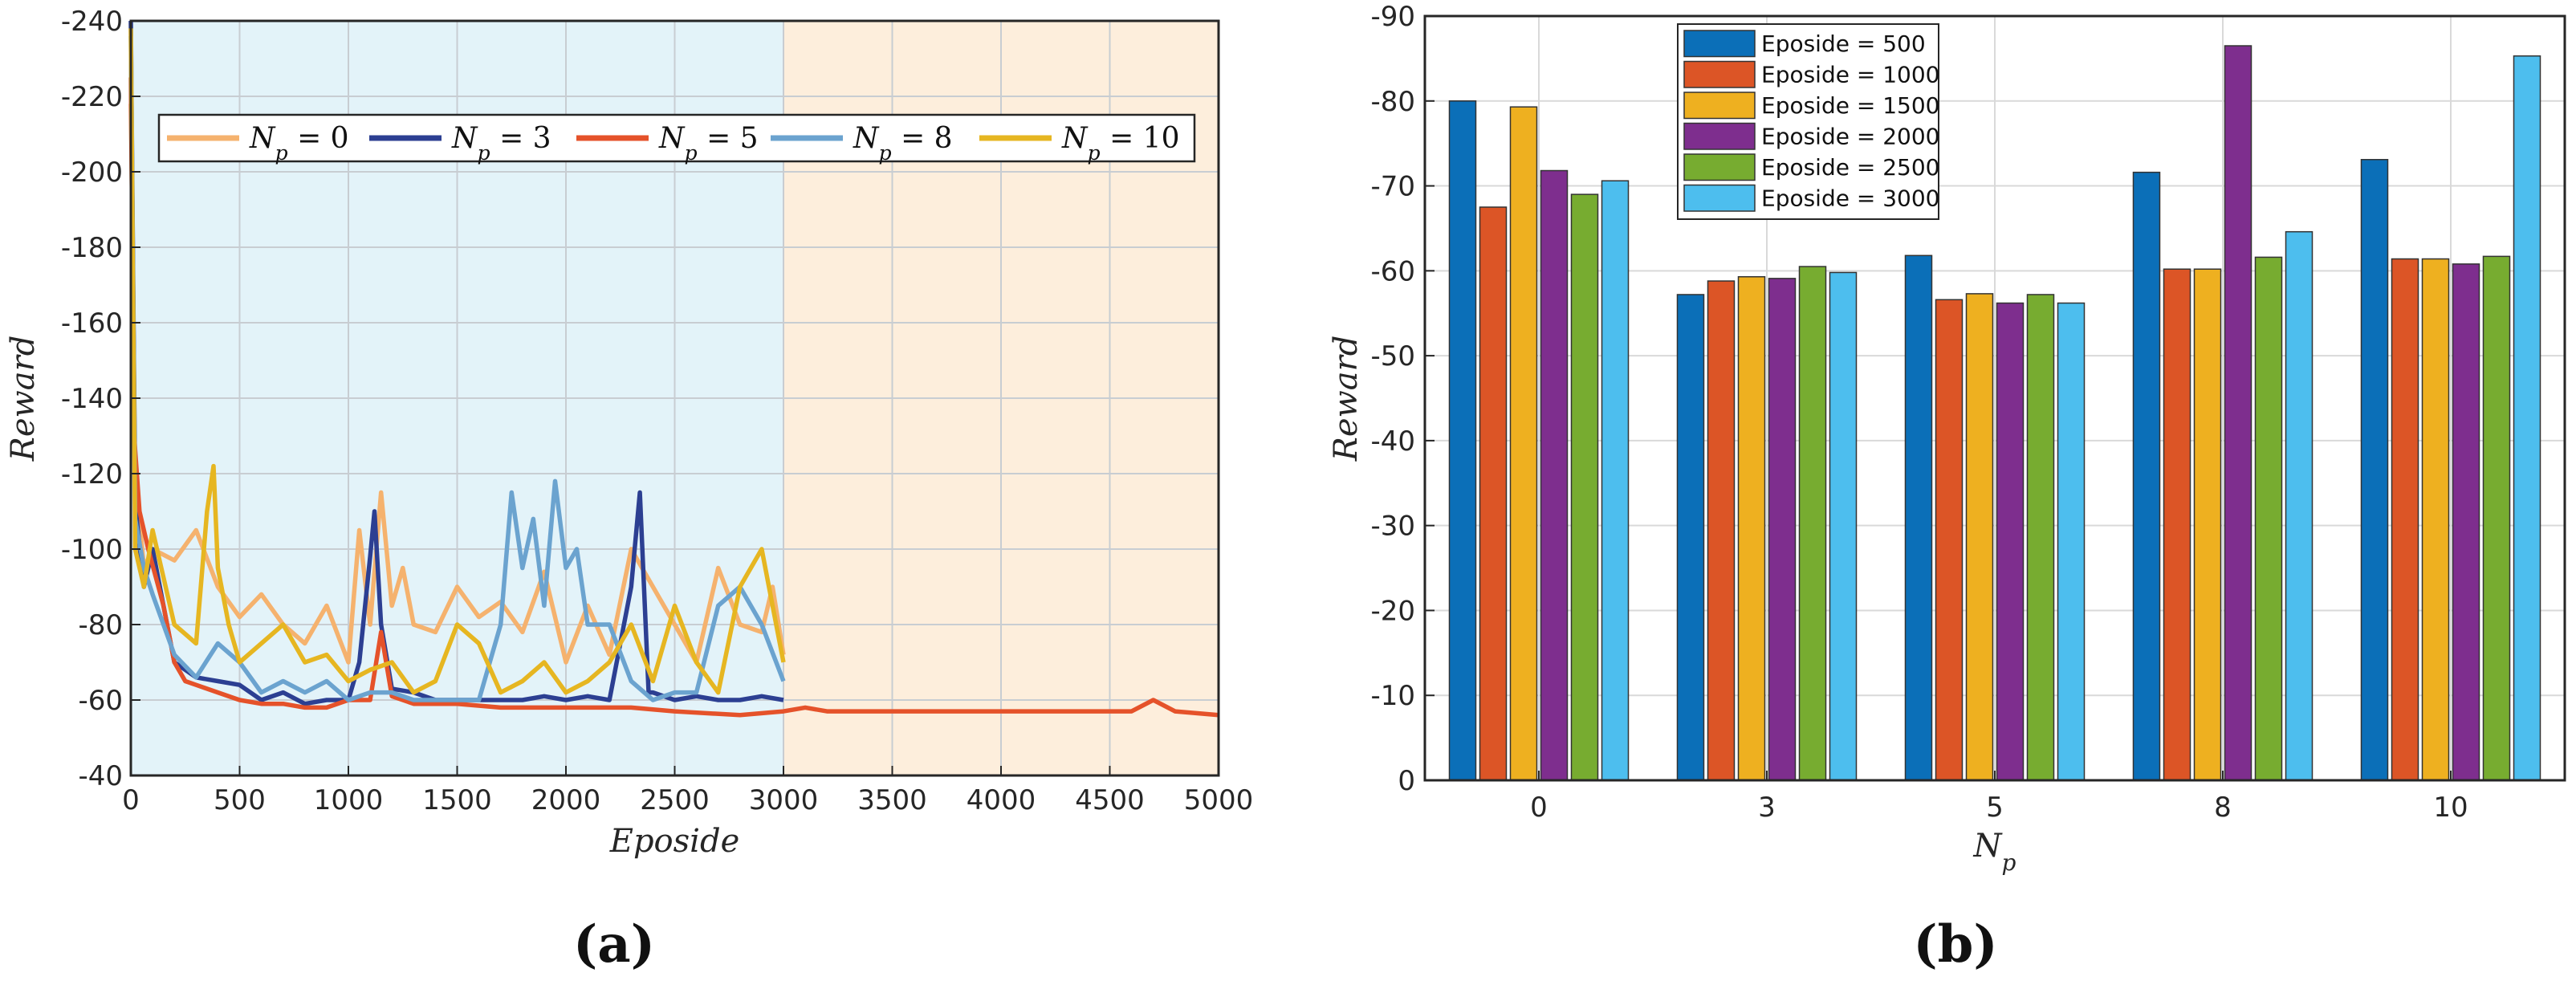 This screenshot has height=985, width=2576. What do you see at coordinates (1120, 143) in the screenshot?
I see `legend-label-4: Np = 10` at bounding box center [1120, 143].